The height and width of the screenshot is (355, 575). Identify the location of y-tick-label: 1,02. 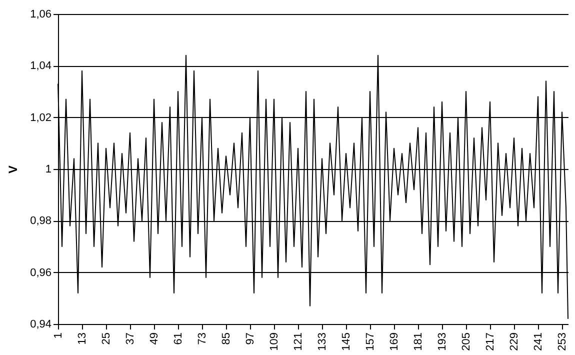
(41, 118).